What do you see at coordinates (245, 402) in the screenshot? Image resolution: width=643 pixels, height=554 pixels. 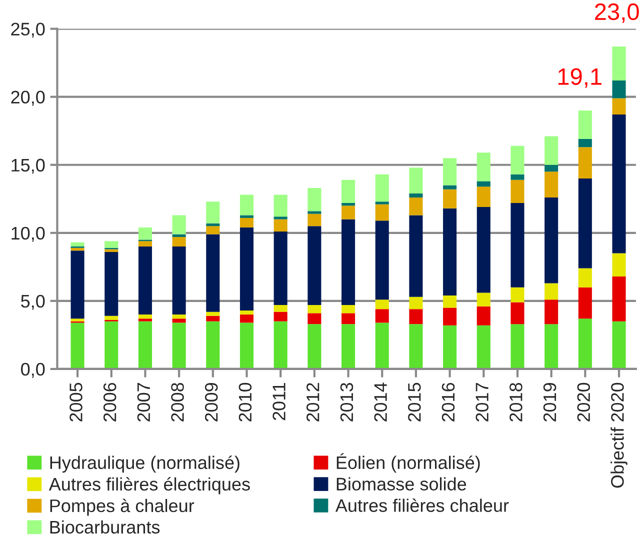 I see `x-tick-label: 2010` at bounding box center [245, 402].